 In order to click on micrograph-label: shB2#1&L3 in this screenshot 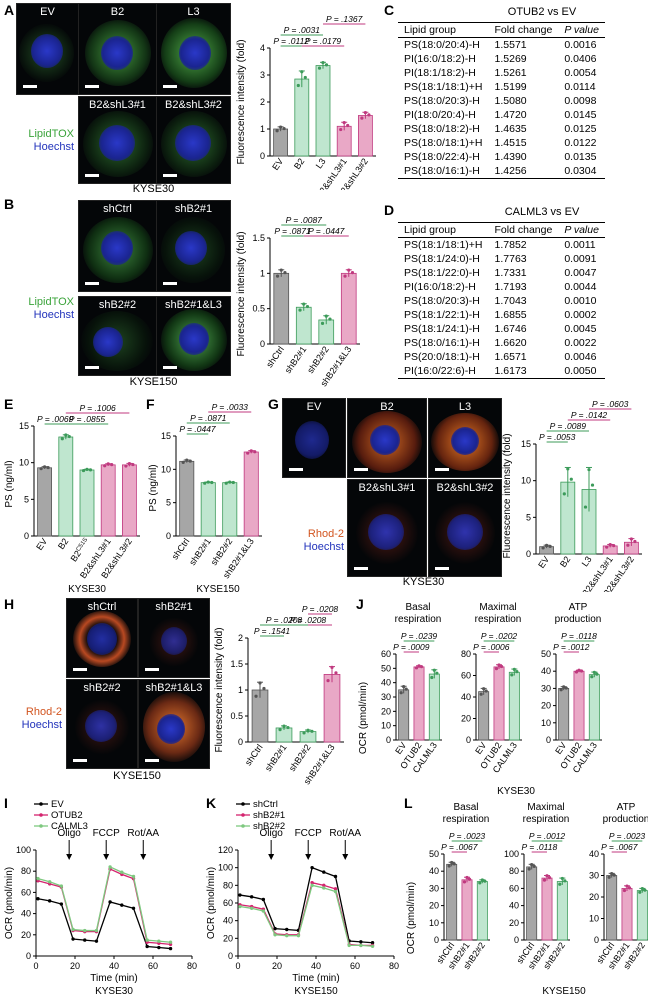, I will do `click(174, 688)`.